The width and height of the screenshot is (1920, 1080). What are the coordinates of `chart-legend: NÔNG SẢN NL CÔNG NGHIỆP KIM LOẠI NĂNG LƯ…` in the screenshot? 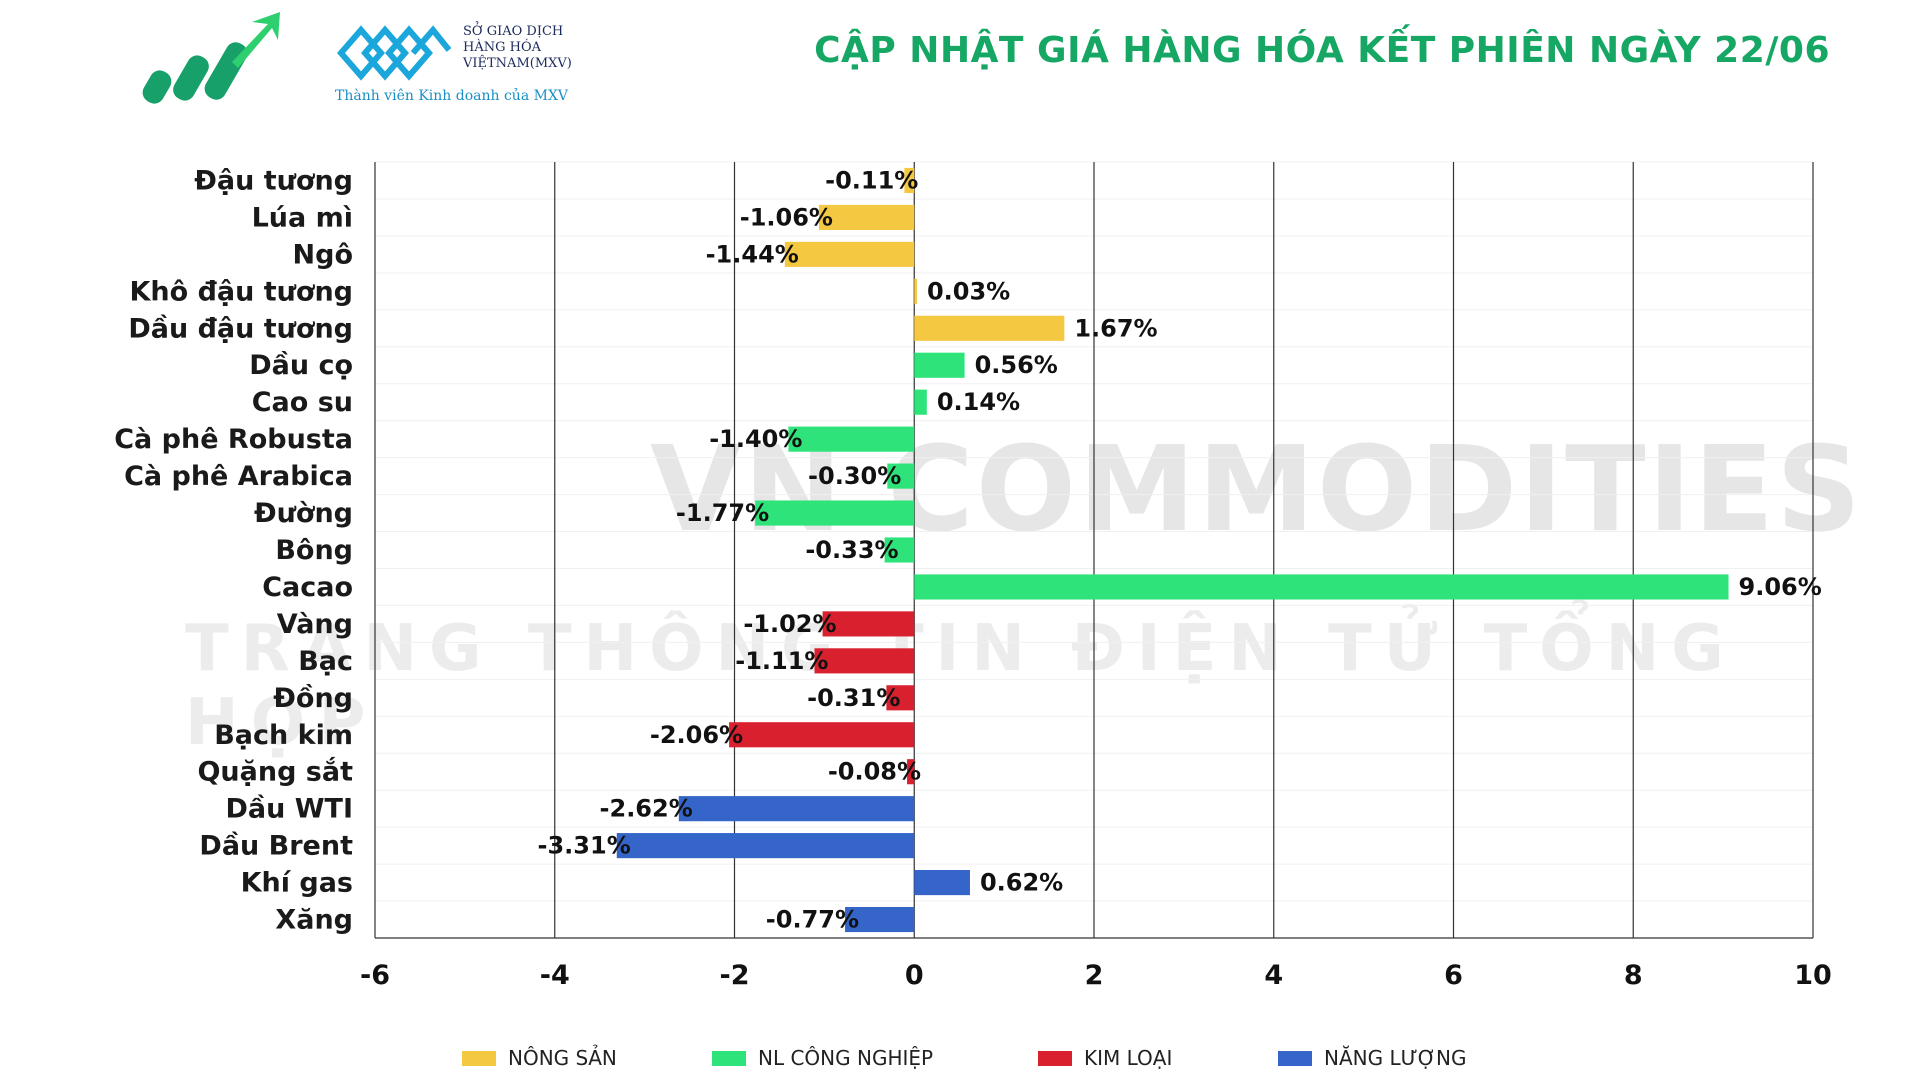 It's located at (960, 1059).